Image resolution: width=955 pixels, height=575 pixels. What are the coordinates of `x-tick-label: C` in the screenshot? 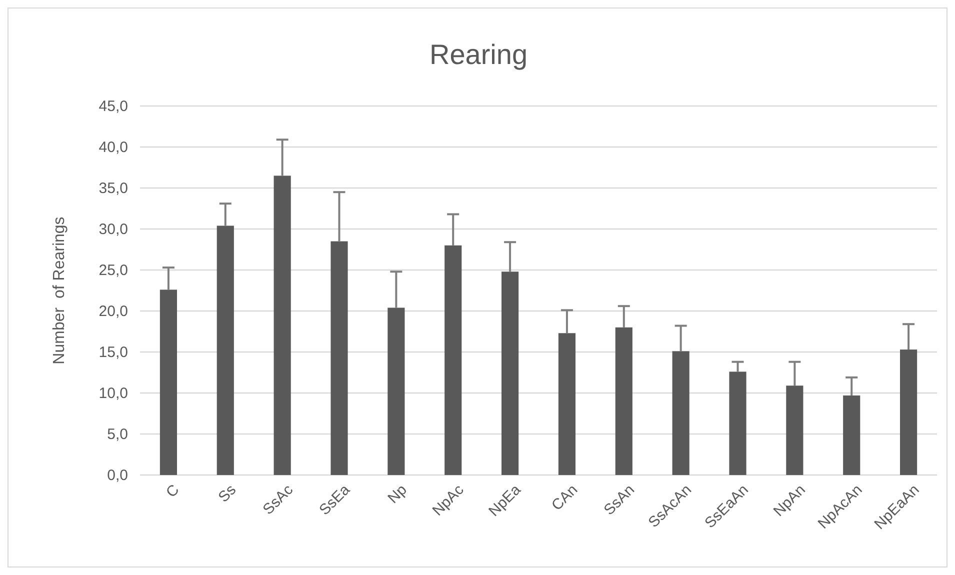 It's located at (172, 491).